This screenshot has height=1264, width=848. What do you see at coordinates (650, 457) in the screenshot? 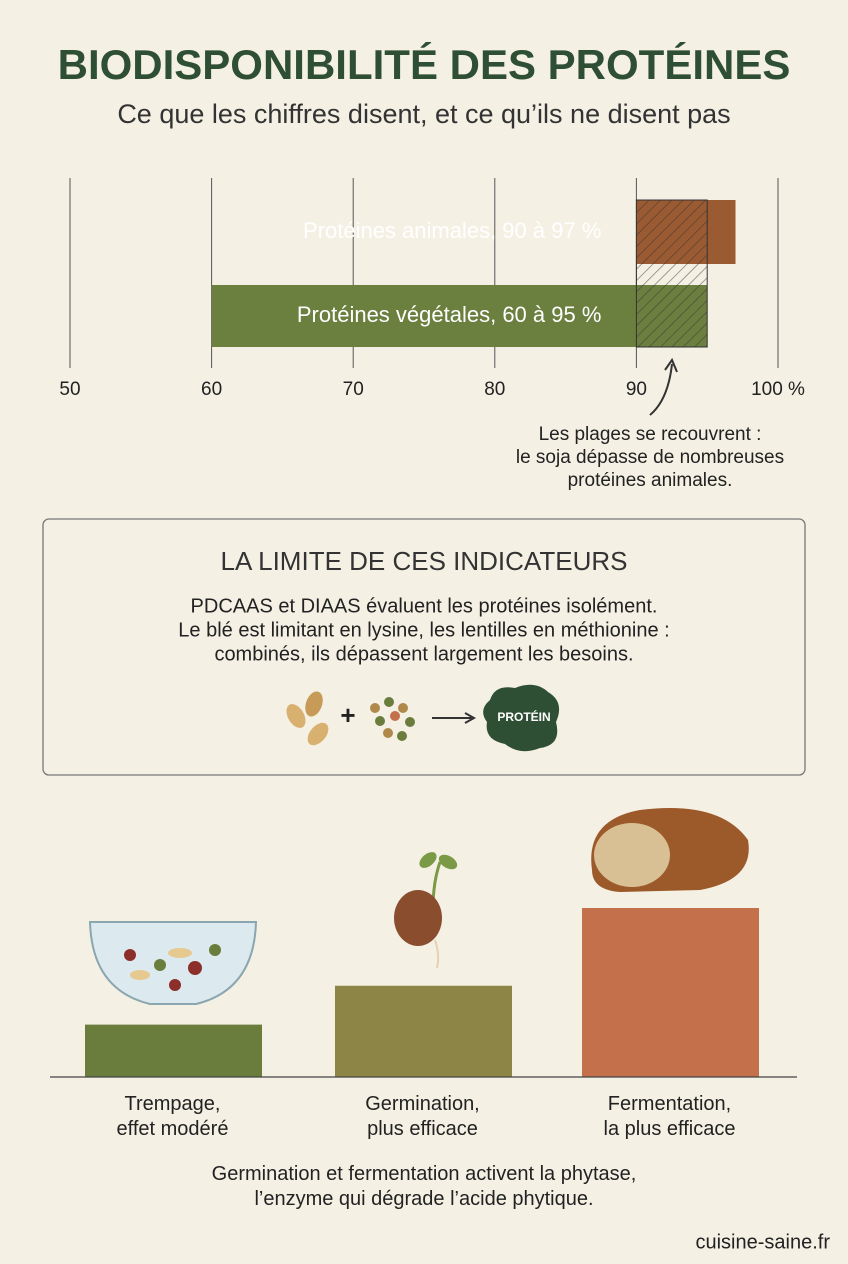
I see `annotation: le soja dépasse de nombreuses` at bounding box center [650, 457].